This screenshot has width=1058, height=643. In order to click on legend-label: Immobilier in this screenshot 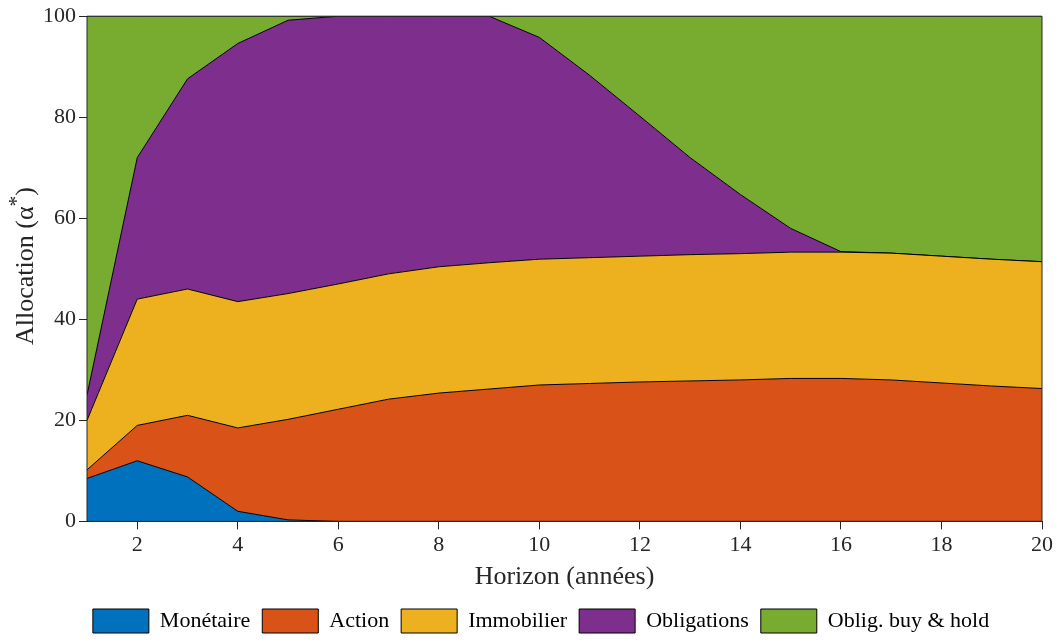, I will do `click(518, 619)`.